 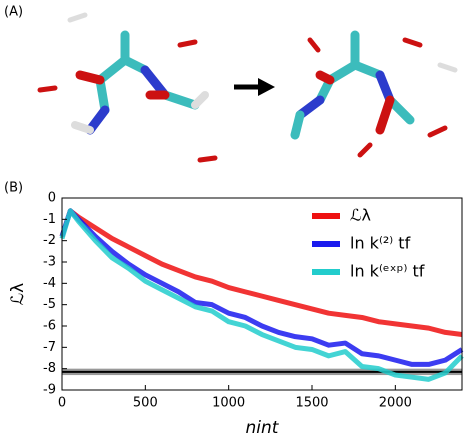 I want to click on panel-label: (B), so click(x=13, y=188).